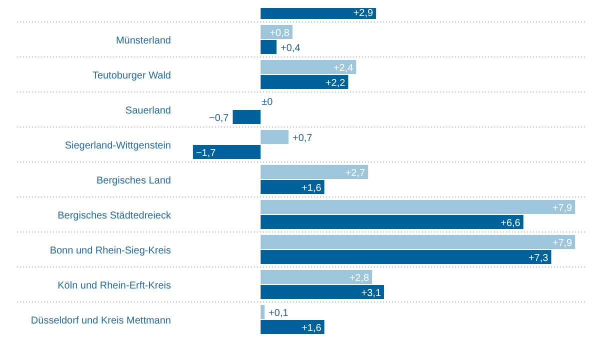 The image size is (600, 337). I want to click on data-label: −0,7, so click(219, 118).